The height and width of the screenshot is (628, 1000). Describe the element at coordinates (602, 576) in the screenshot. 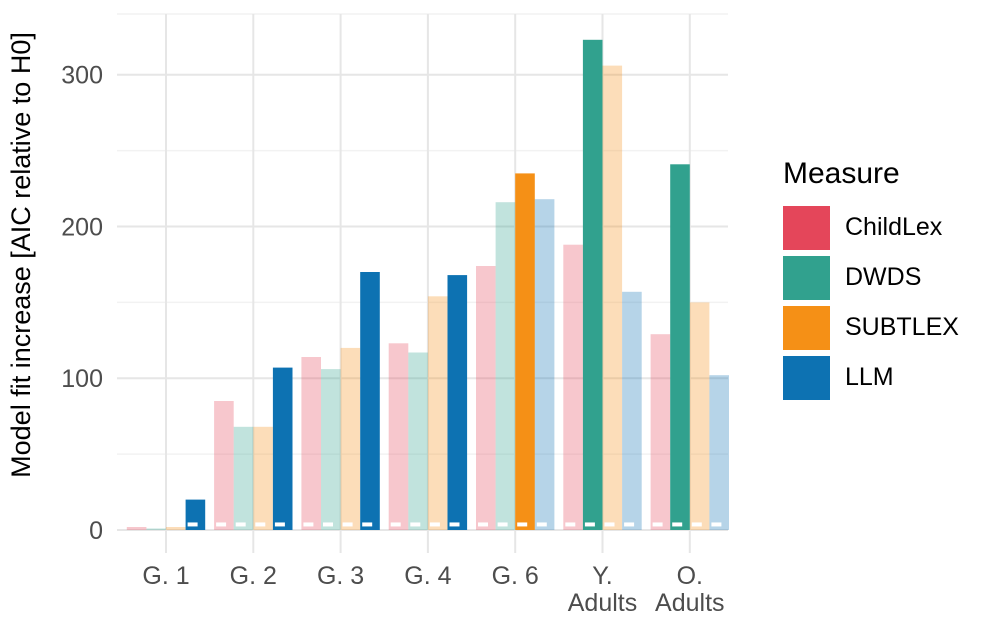

I see `x-label-6: Y.` at that location.